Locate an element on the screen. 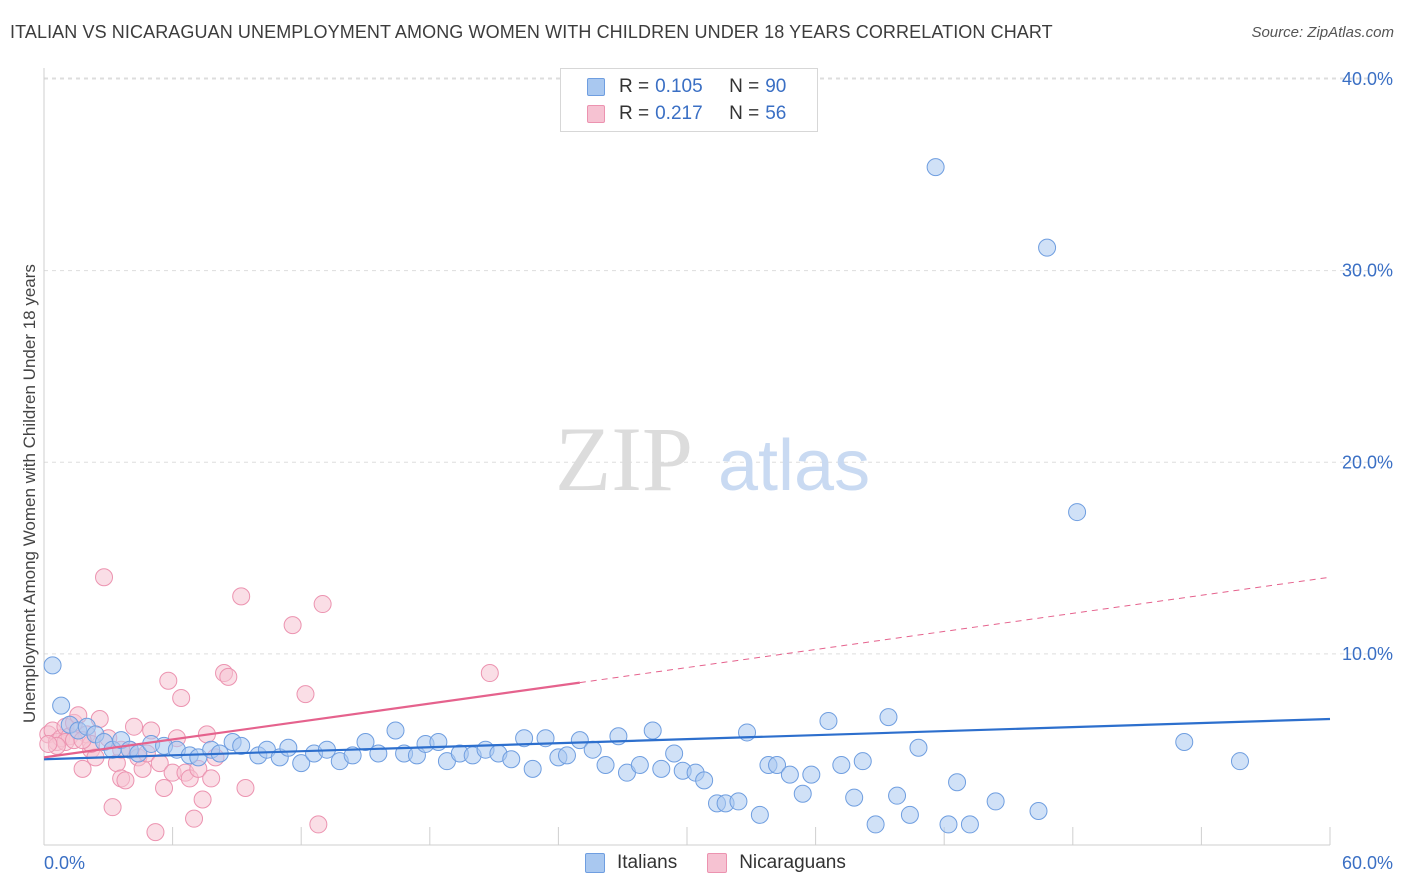 The width and height of the screenshot is (1406, 892). watermark-atlas: atlas is located at coordinates (794, 466).